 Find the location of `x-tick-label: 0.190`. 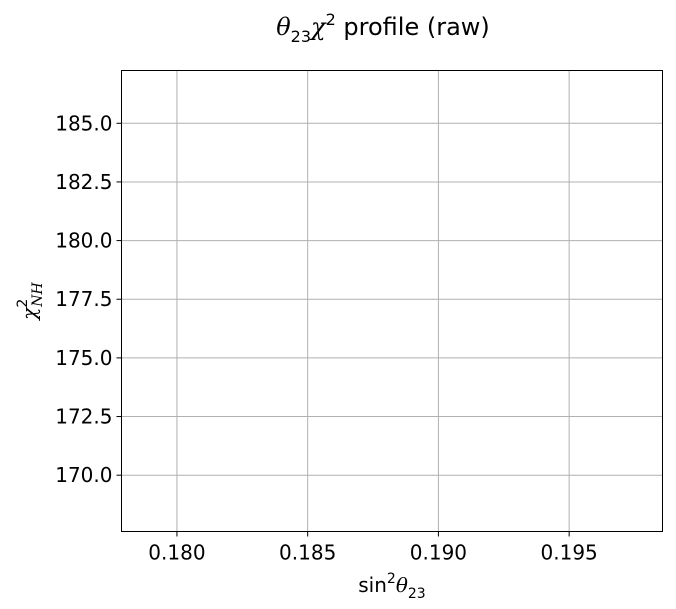

x-tick-label: 0.190 is located at coordinates (438, 553).